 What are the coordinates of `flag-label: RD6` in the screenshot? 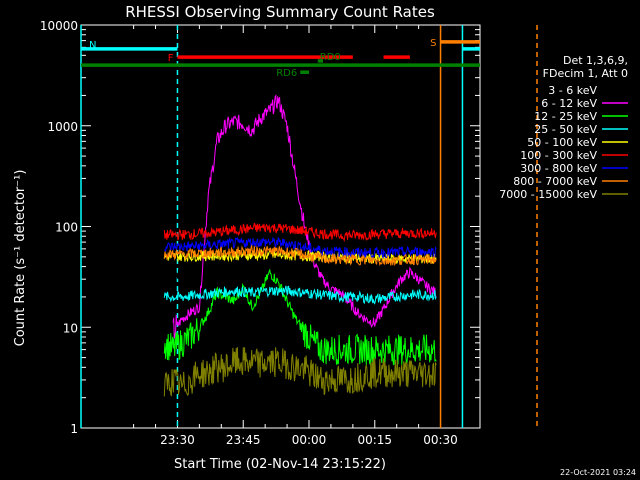 It's located at (286, 73).